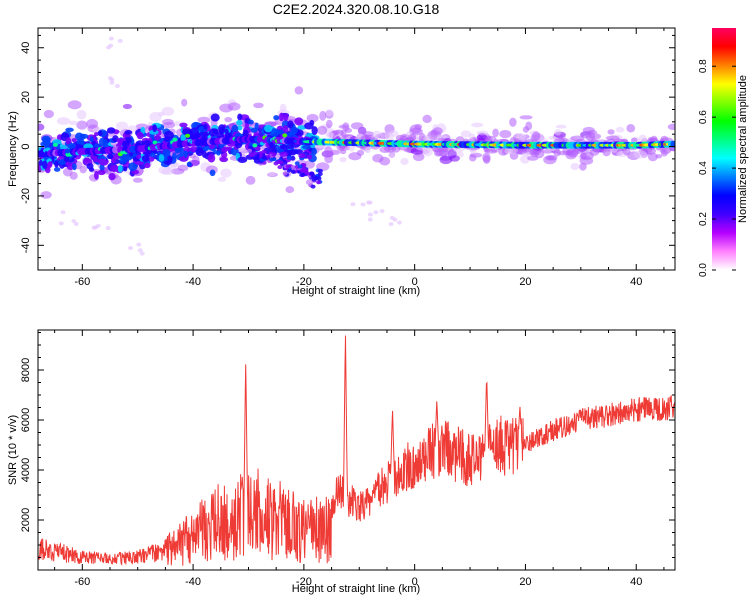 The height and width of the screenshot is (600, 750). I want to click on spectrogram-y-axis-label: Frequency (Hz), so click(13, 149).